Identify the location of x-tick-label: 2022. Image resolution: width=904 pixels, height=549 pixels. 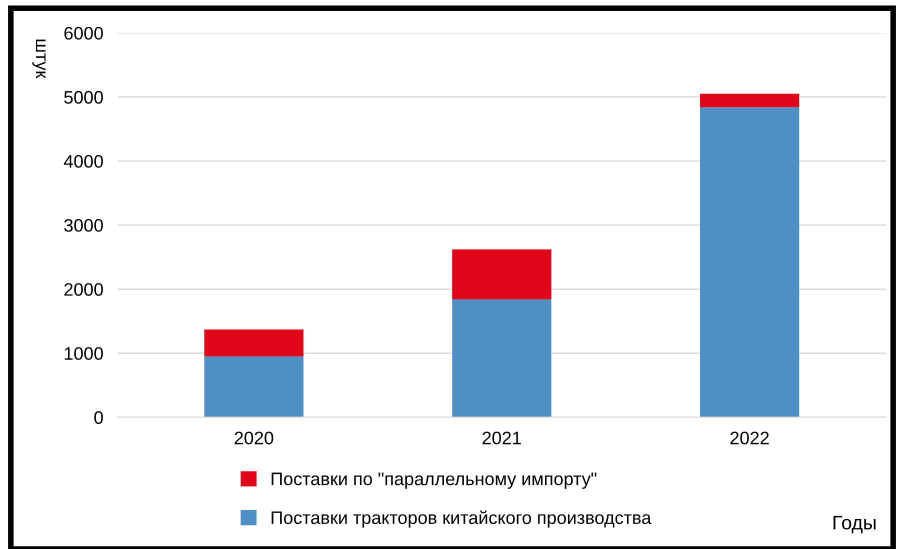
(749, 438).